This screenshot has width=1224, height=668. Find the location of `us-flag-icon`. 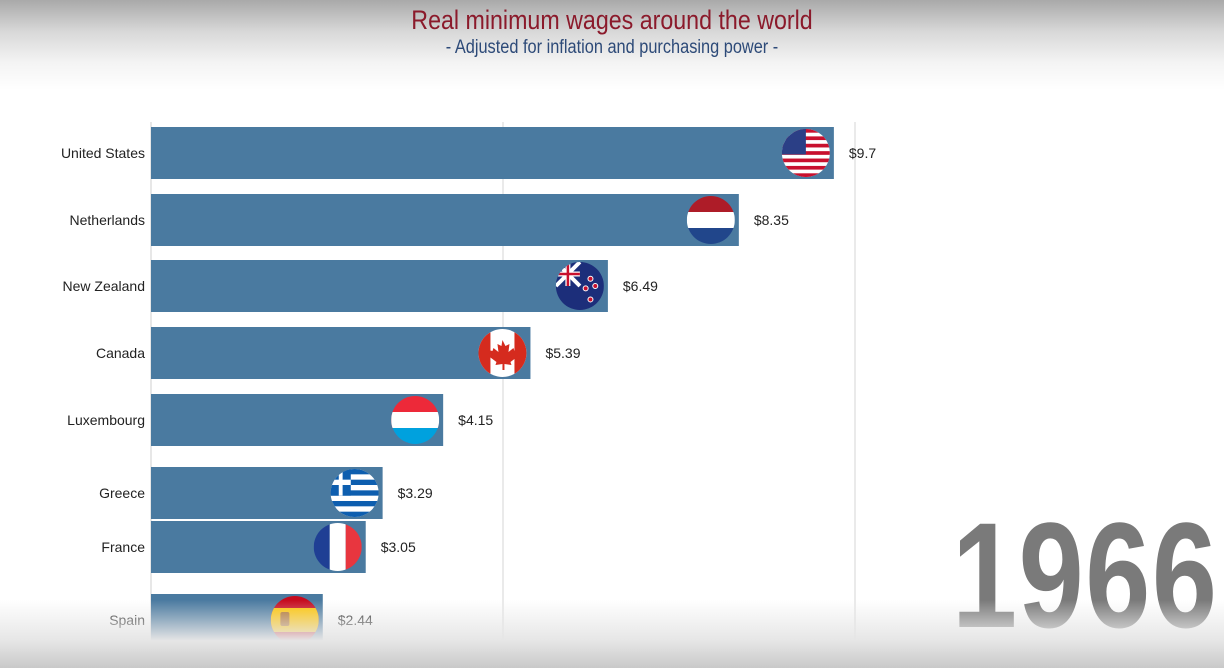

us-flag-icon is located at coordinates (805, 153).